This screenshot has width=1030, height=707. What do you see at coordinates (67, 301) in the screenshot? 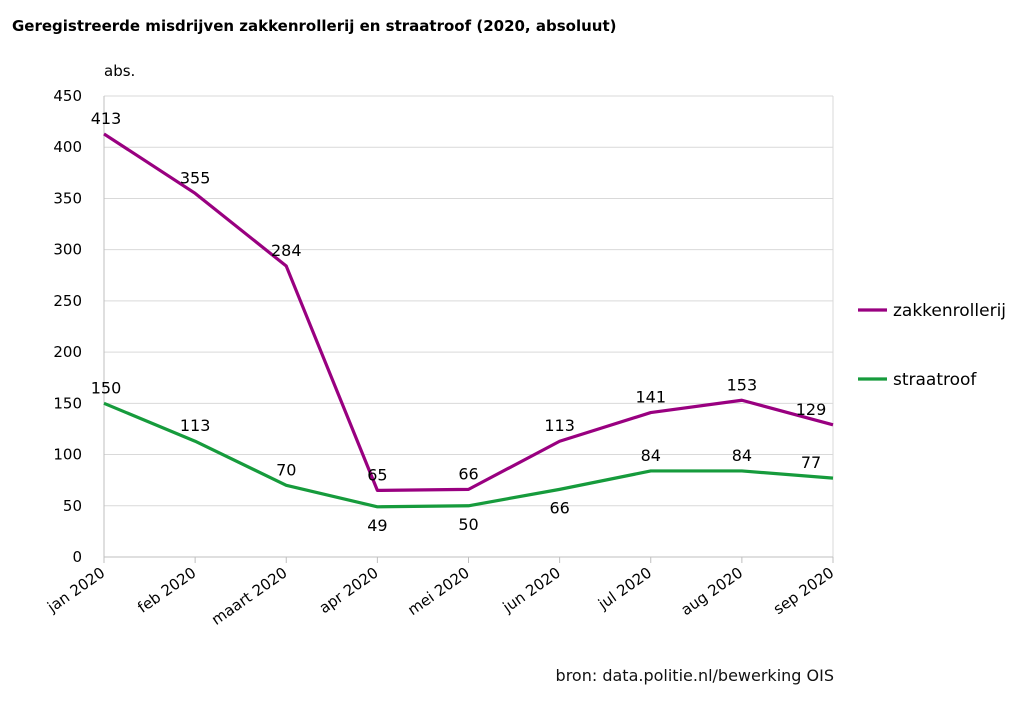
I see `y-tick-label: 250` at bounding box center [67, 301].